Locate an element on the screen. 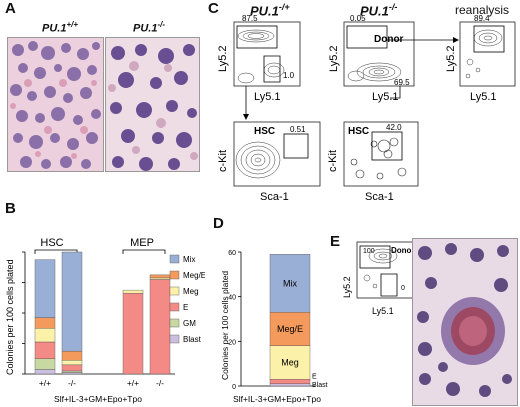 Image resolution: width=520 pixels, height=407 pixels. chart-d-seg-label-mix: Mix is located at coordinates (290, 283).